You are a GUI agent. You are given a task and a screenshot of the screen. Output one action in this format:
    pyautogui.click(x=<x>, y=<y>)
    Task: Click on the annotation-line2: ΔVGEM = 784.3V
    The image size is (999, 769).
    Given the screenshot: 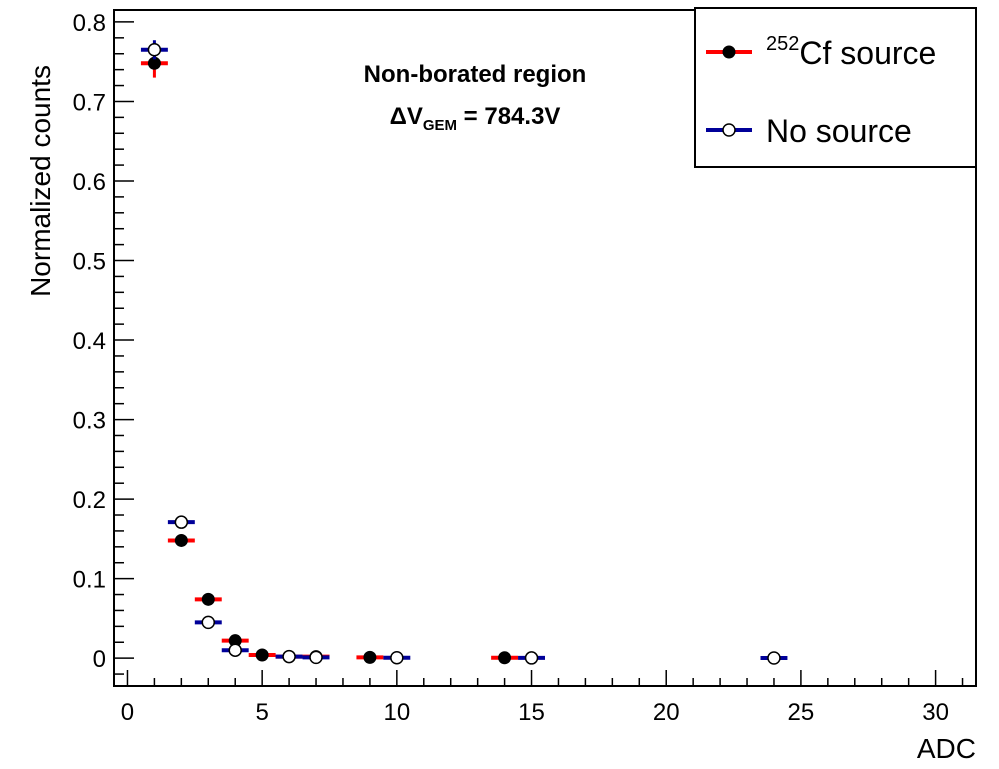 What is the action you would take?
    pyautogui.click(x=475, y=118)
    